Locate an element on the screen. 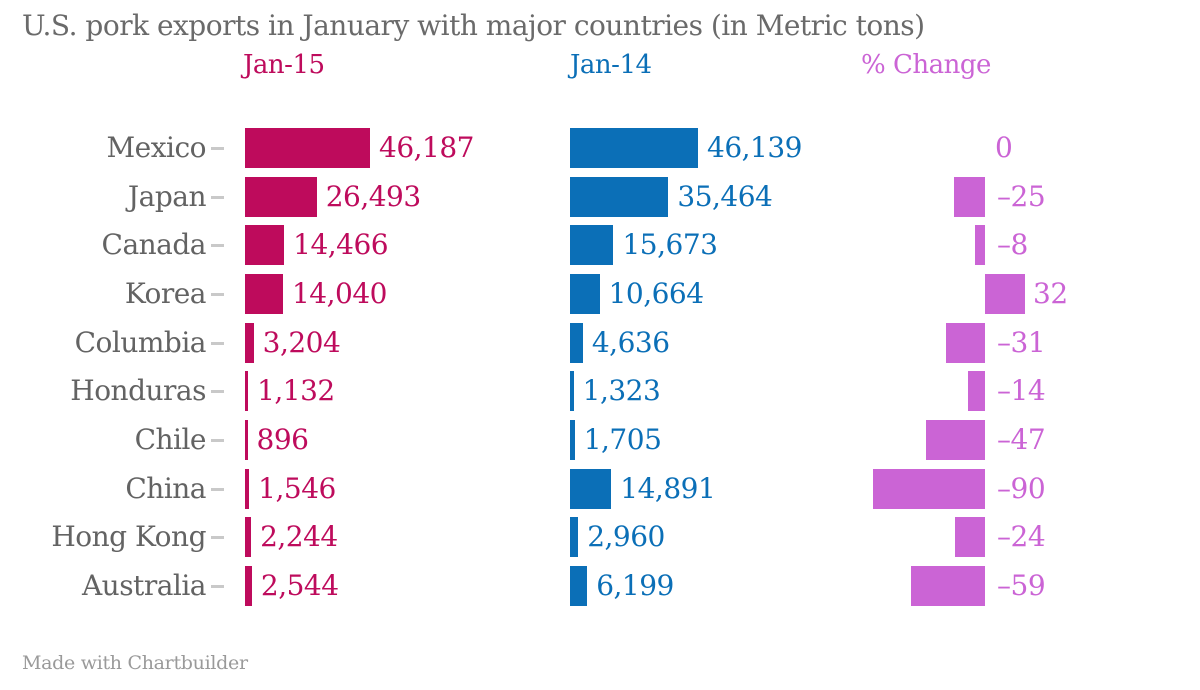 The width and height of the screenshot is (1200, 690). category-label: Australia is located at coordinates (144, 585).